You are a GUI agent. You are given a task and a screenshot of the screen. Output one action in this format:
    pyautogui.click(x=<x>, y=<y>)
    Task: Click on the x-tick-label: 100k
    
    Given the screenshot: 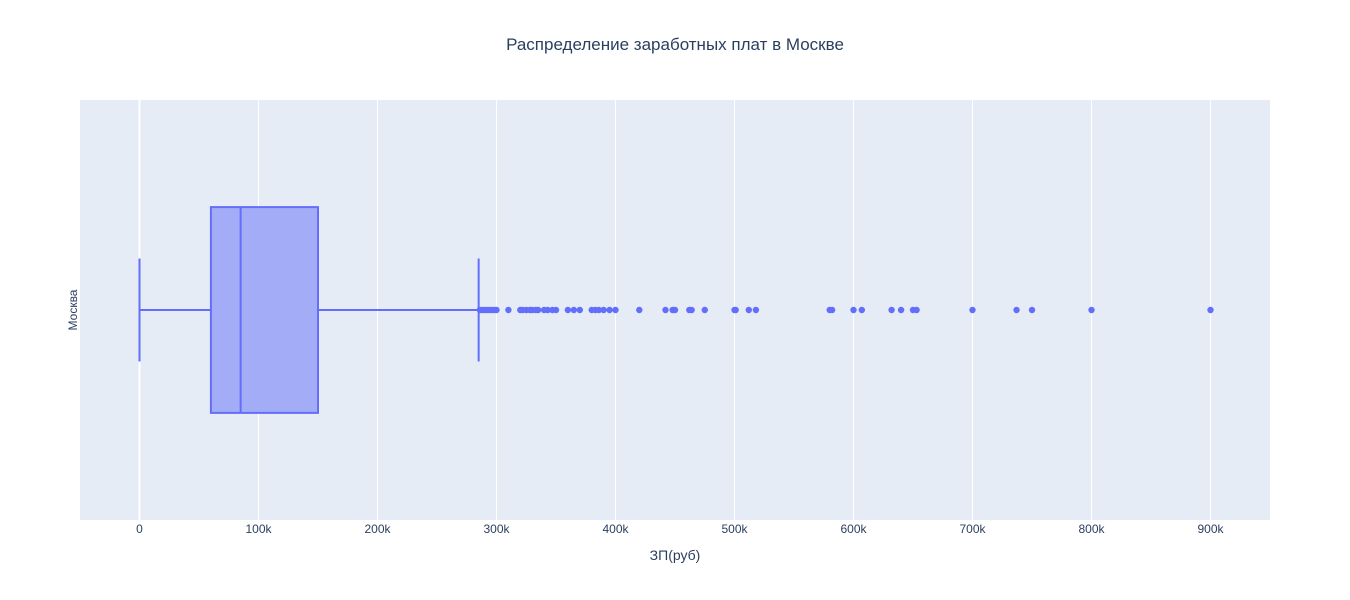 What is the action you would take?
    pyautogui.click(x=258, y=529)
    